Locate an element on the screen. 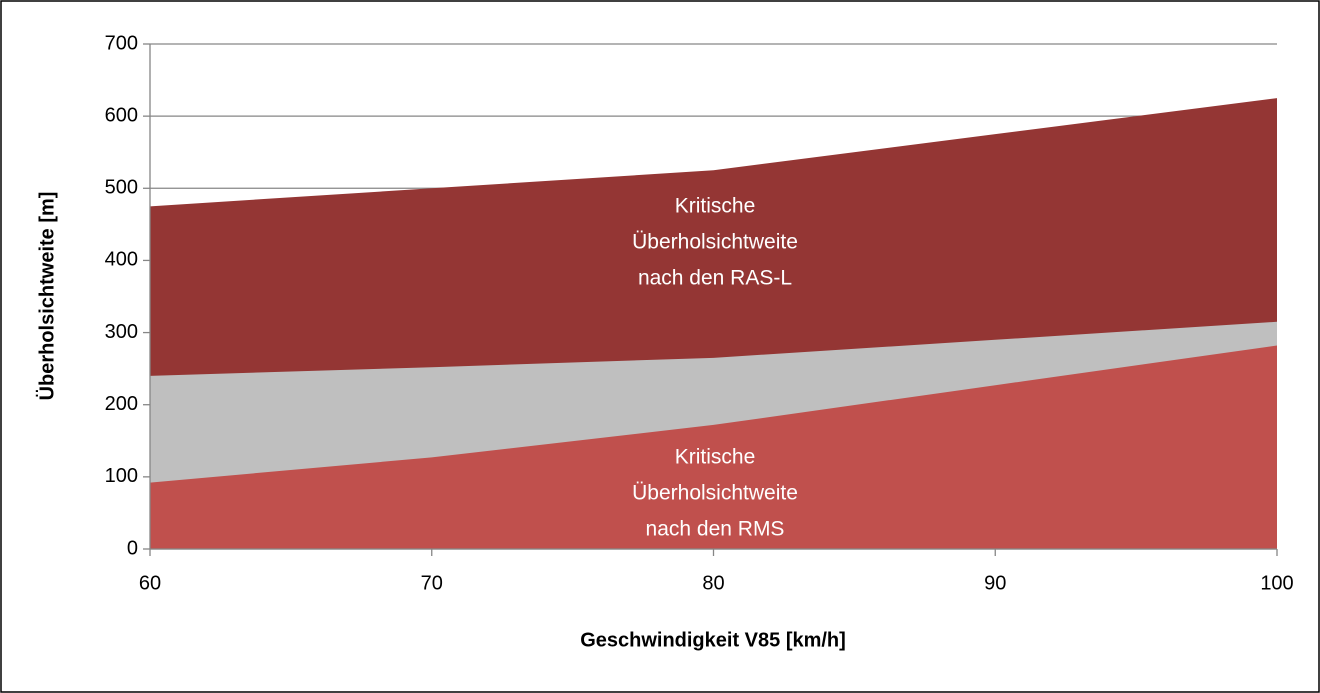 This screenshot has width=1320, height=693. x-axis-title: Geschwindigkeit V85 [km/h] is located at coordinates (713, 640).